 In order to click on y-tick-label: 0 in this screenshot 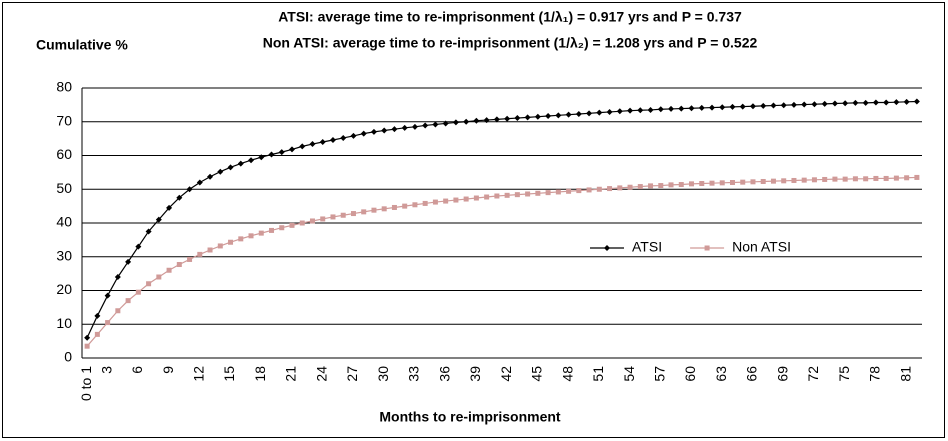, I will do `click(68, 357)`.